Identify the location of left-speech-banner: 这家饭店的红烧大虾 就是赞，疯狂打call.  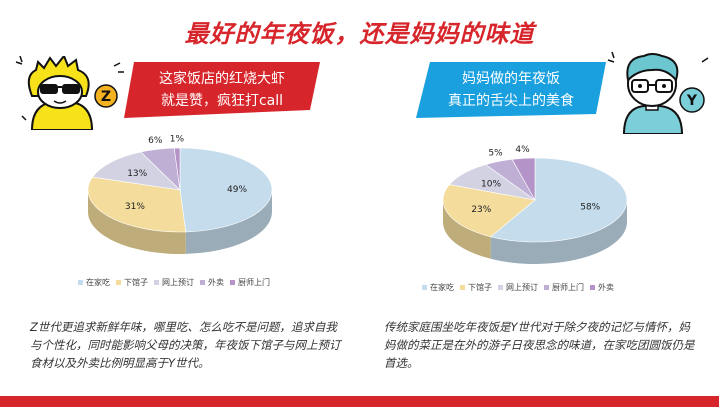
(222, 90).